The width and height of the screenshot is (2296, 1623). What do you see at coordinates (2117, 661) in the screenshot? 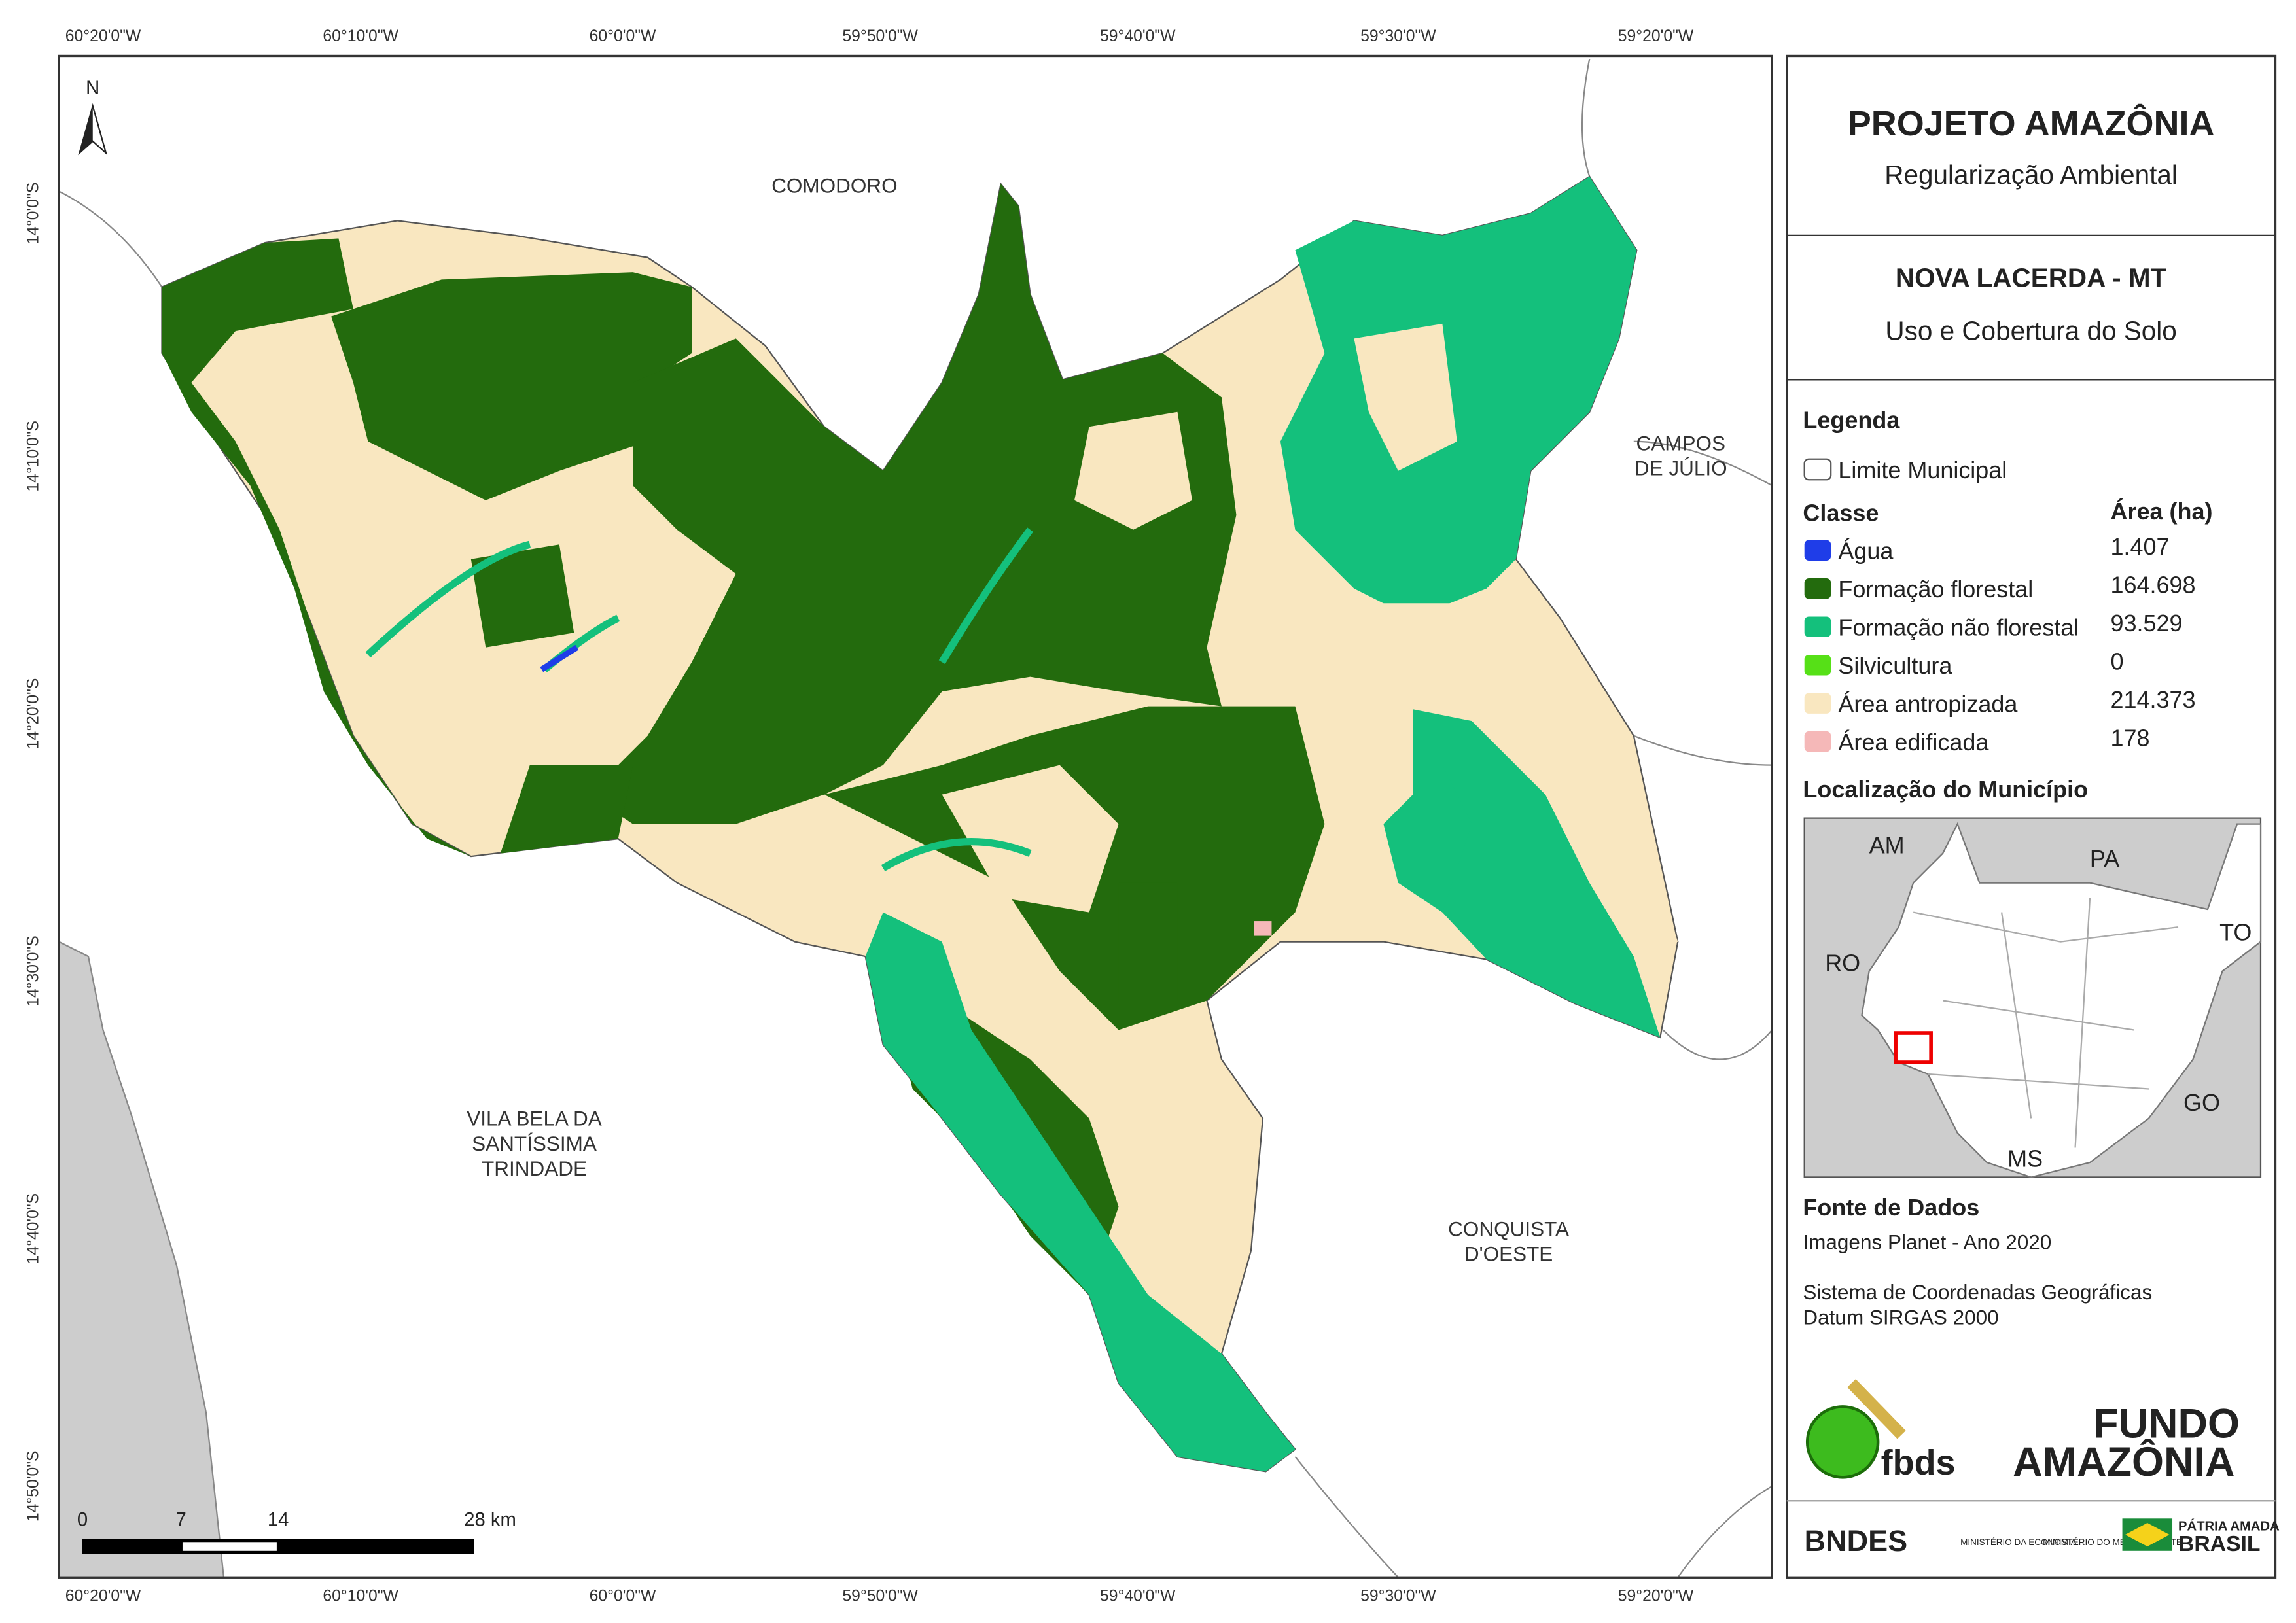
I see `legend-area: 0` at bounding box center [2117, 661].